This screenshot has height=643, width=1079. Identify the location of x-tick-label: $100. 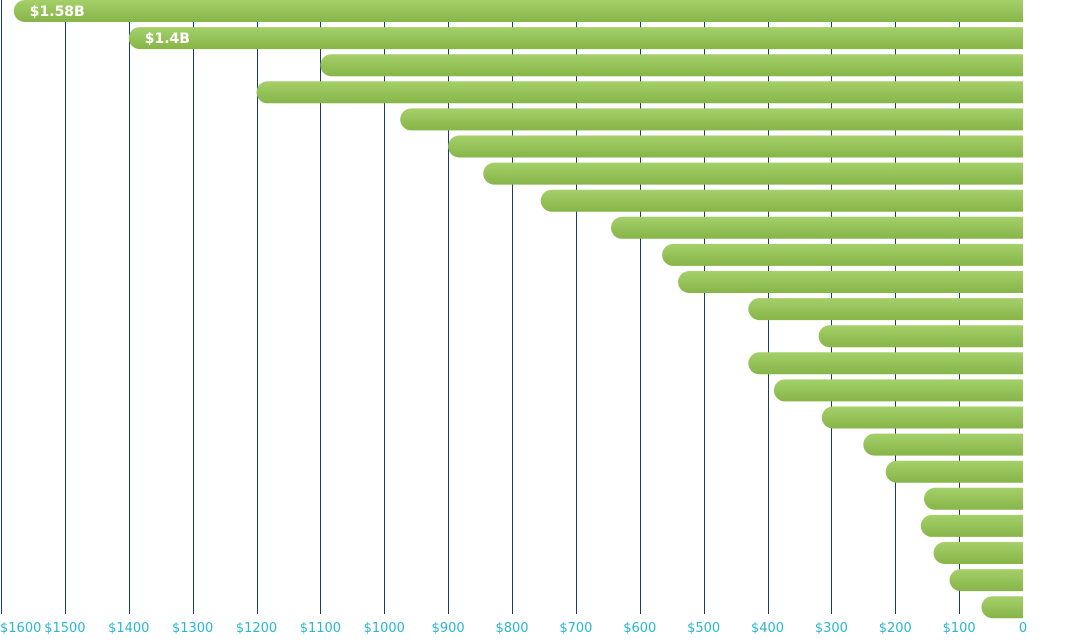
(959, 628).